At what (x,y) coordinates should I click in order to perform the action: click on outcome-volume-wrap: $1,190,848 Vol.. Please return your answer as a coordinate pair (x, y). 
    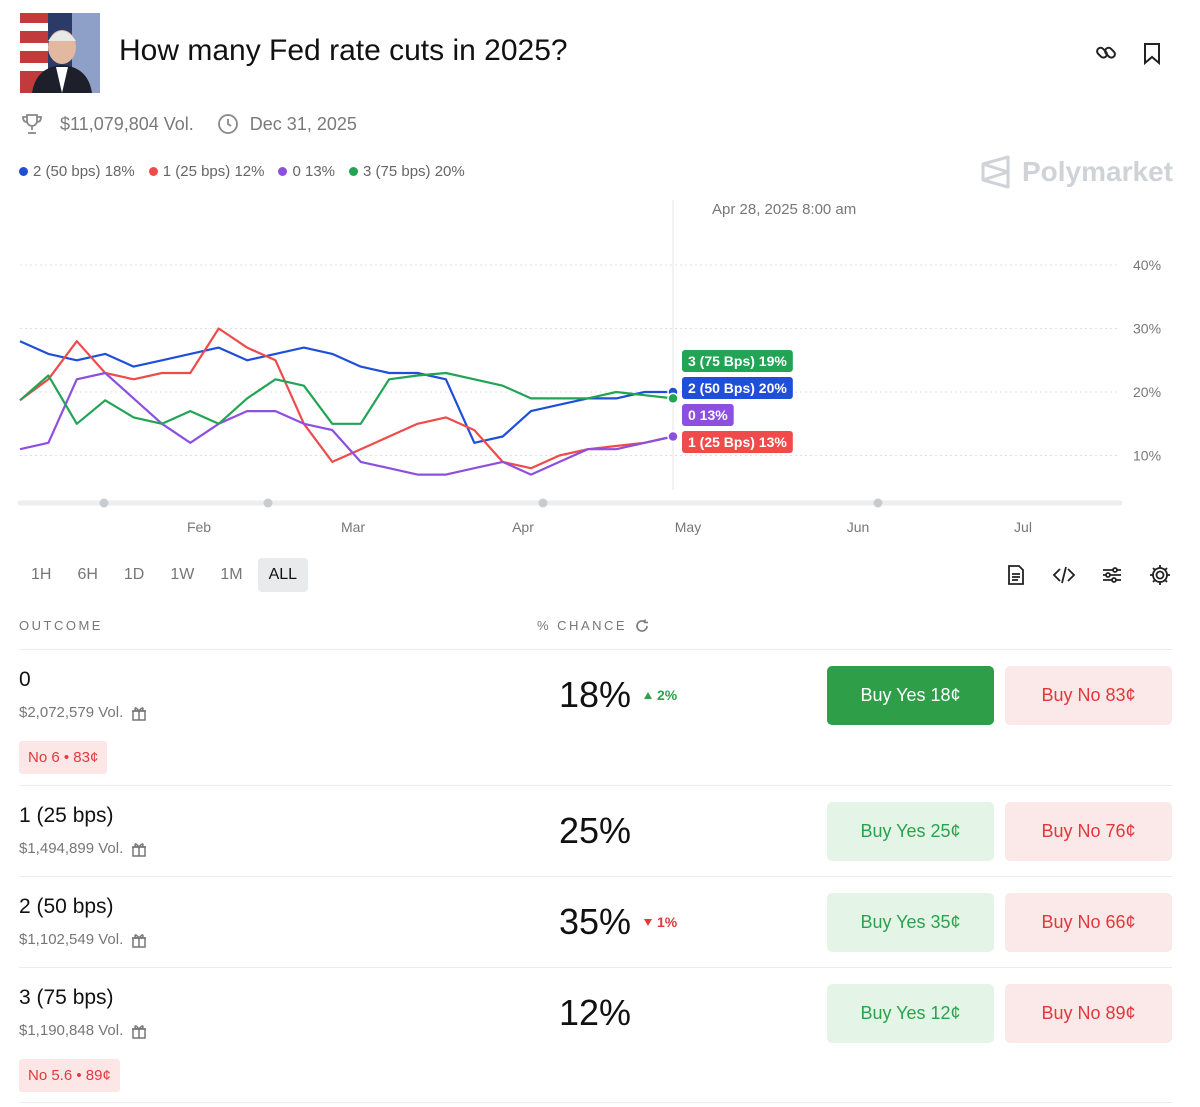
    Looking at the image, I should click on (83, 1030).